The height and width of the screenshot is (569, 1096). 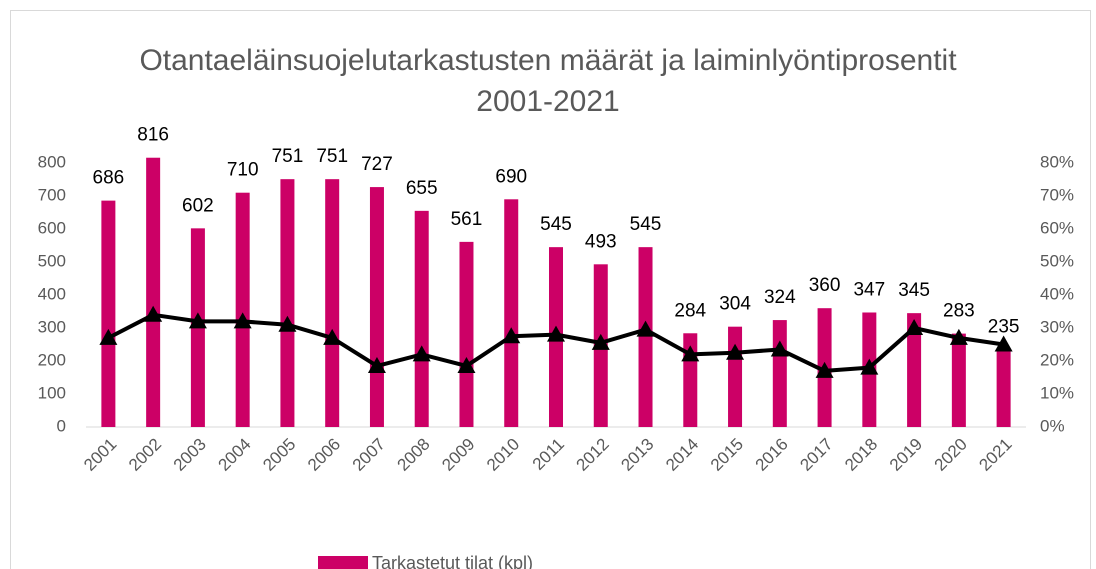 I want to click on y-tick-label: 300, so click(x=52, y=326).